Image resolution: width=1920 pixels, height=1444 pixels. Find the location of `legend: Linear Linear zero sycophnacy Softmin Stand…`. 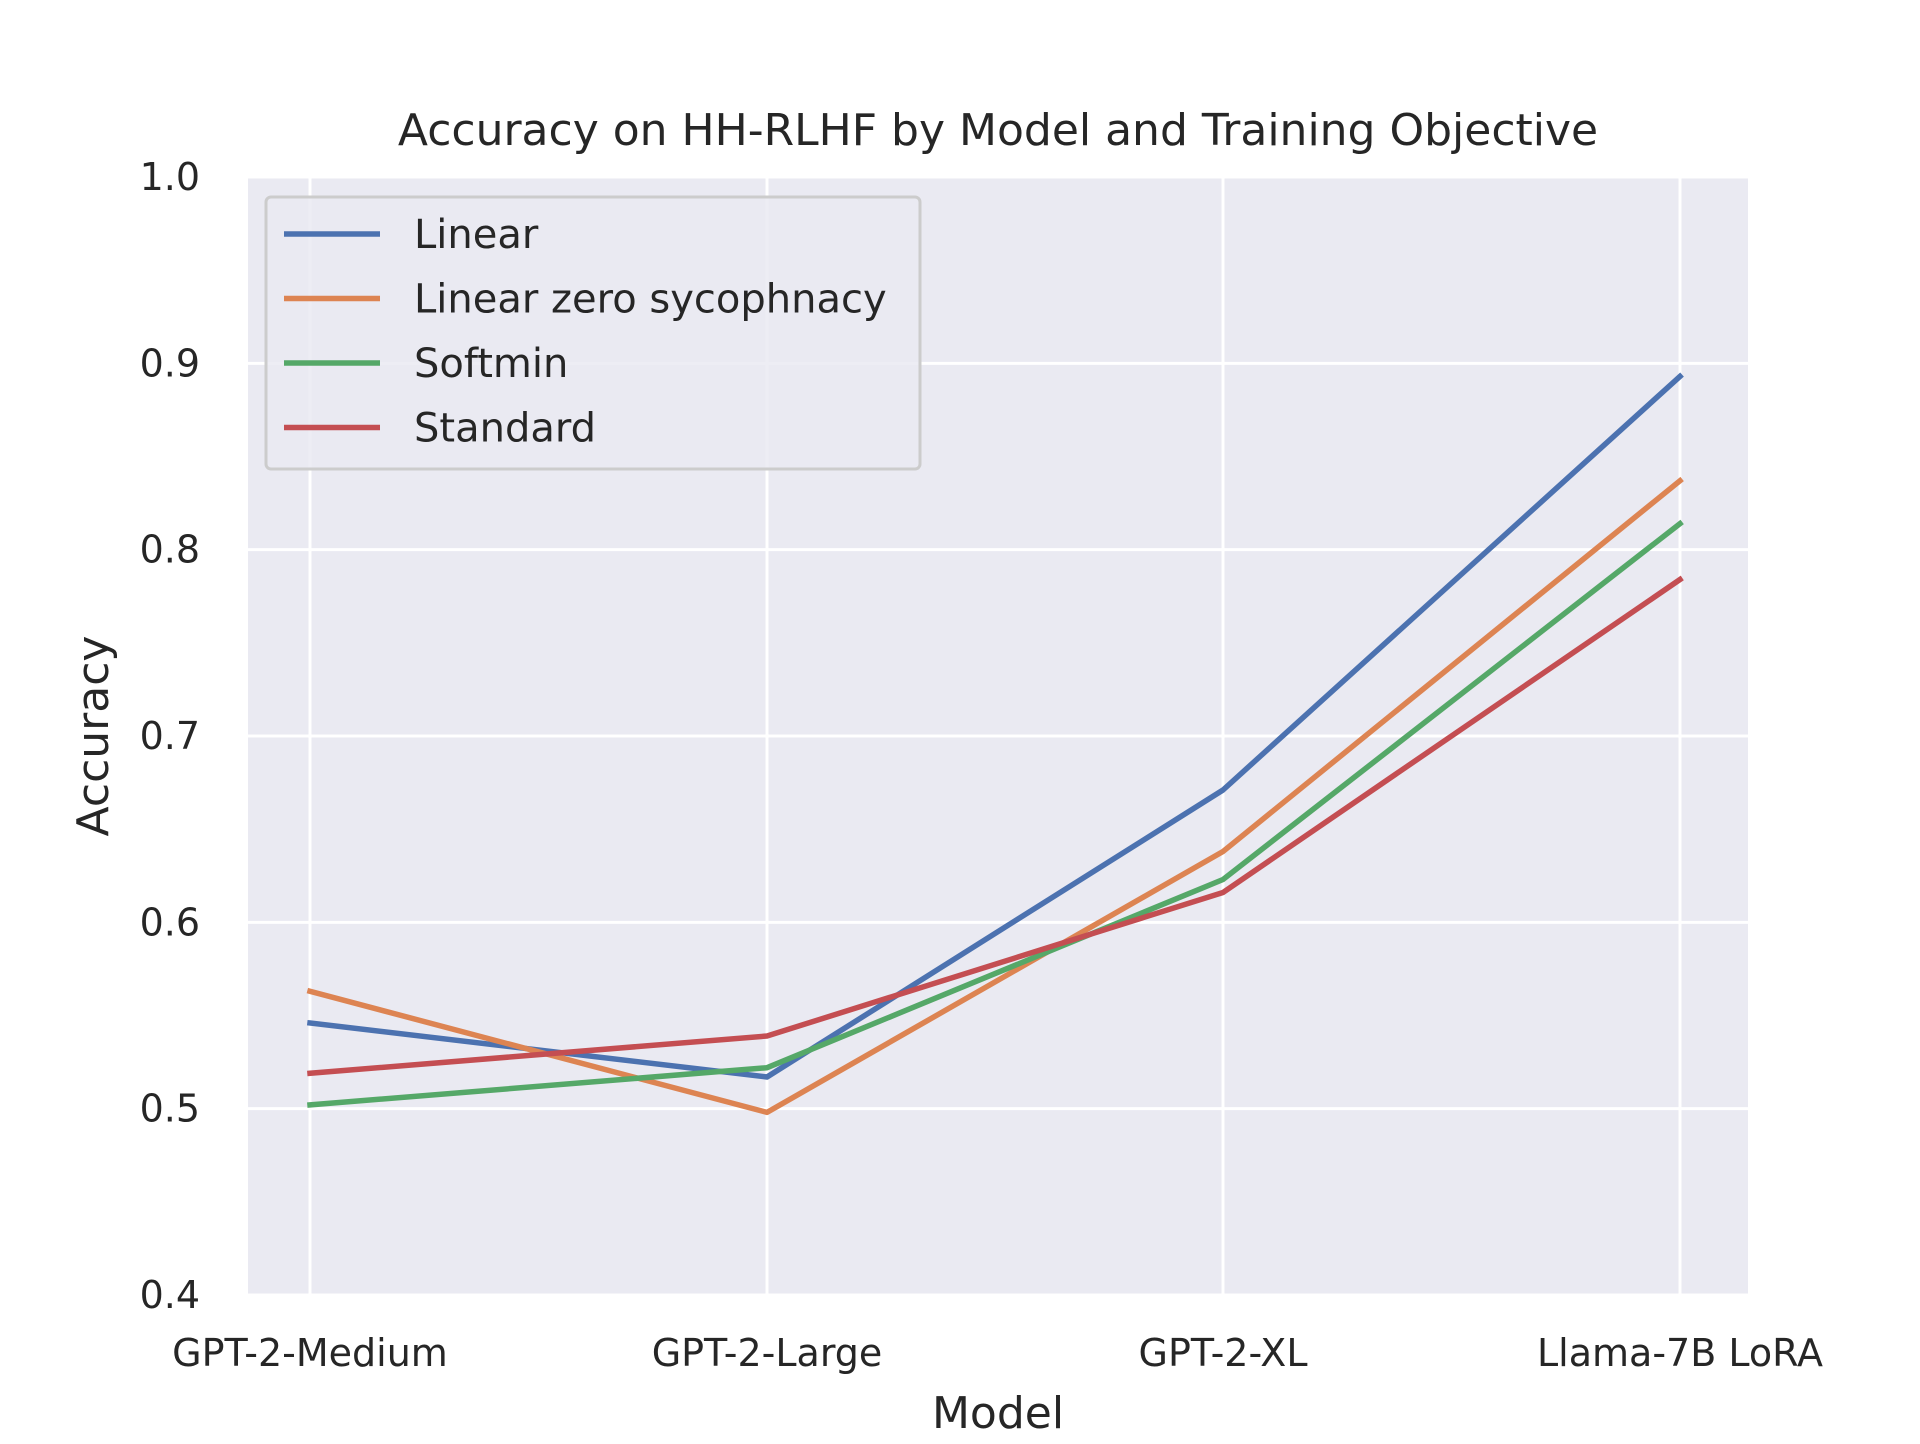

legend: Linear Linear zero sycophnacy Softmin Stand… is located at coordinates (593, 333).